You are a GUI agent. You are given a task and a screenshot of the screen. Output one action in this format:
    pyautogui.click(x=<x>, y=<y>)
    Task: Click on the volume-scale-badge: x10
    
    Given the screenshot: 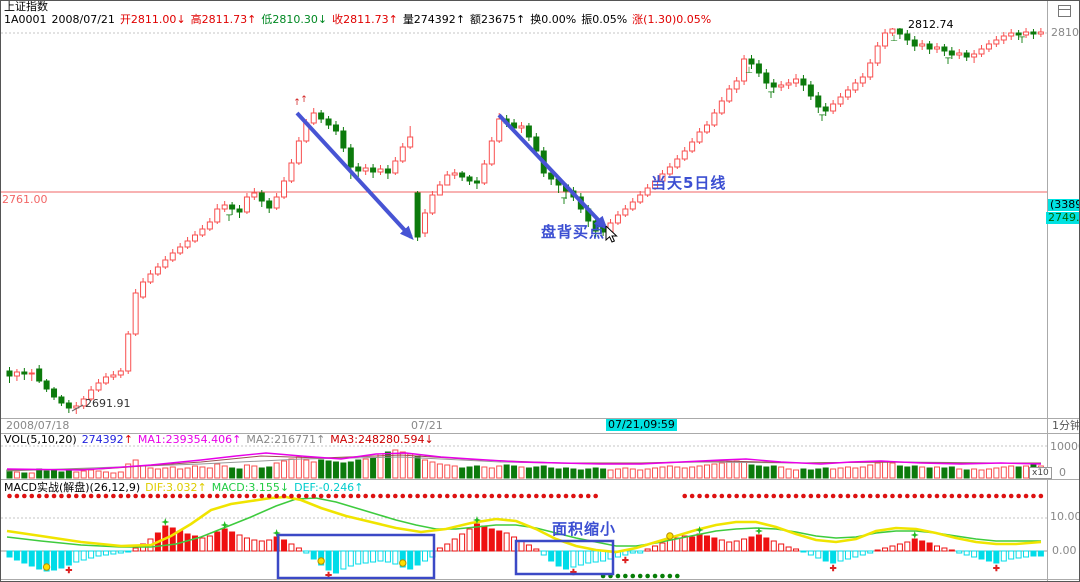 What is the action you would take?
    pyautogui.click(x=1040, y=473)
    